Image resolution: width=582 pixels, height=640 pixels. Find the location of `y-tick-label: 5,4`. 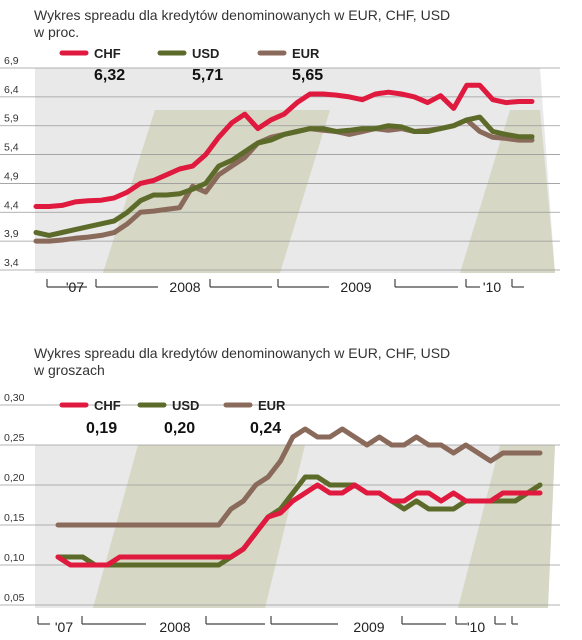

y-tick-label: 5,4 is located at coordinates (11, 148).